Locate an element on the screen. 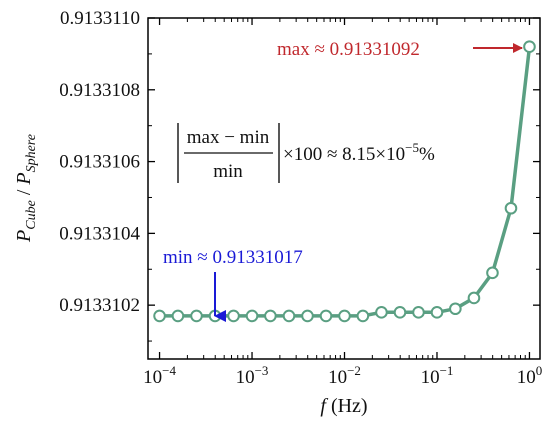  y-axis-title: PCube / PSphere is located at coordinates (26, 188).